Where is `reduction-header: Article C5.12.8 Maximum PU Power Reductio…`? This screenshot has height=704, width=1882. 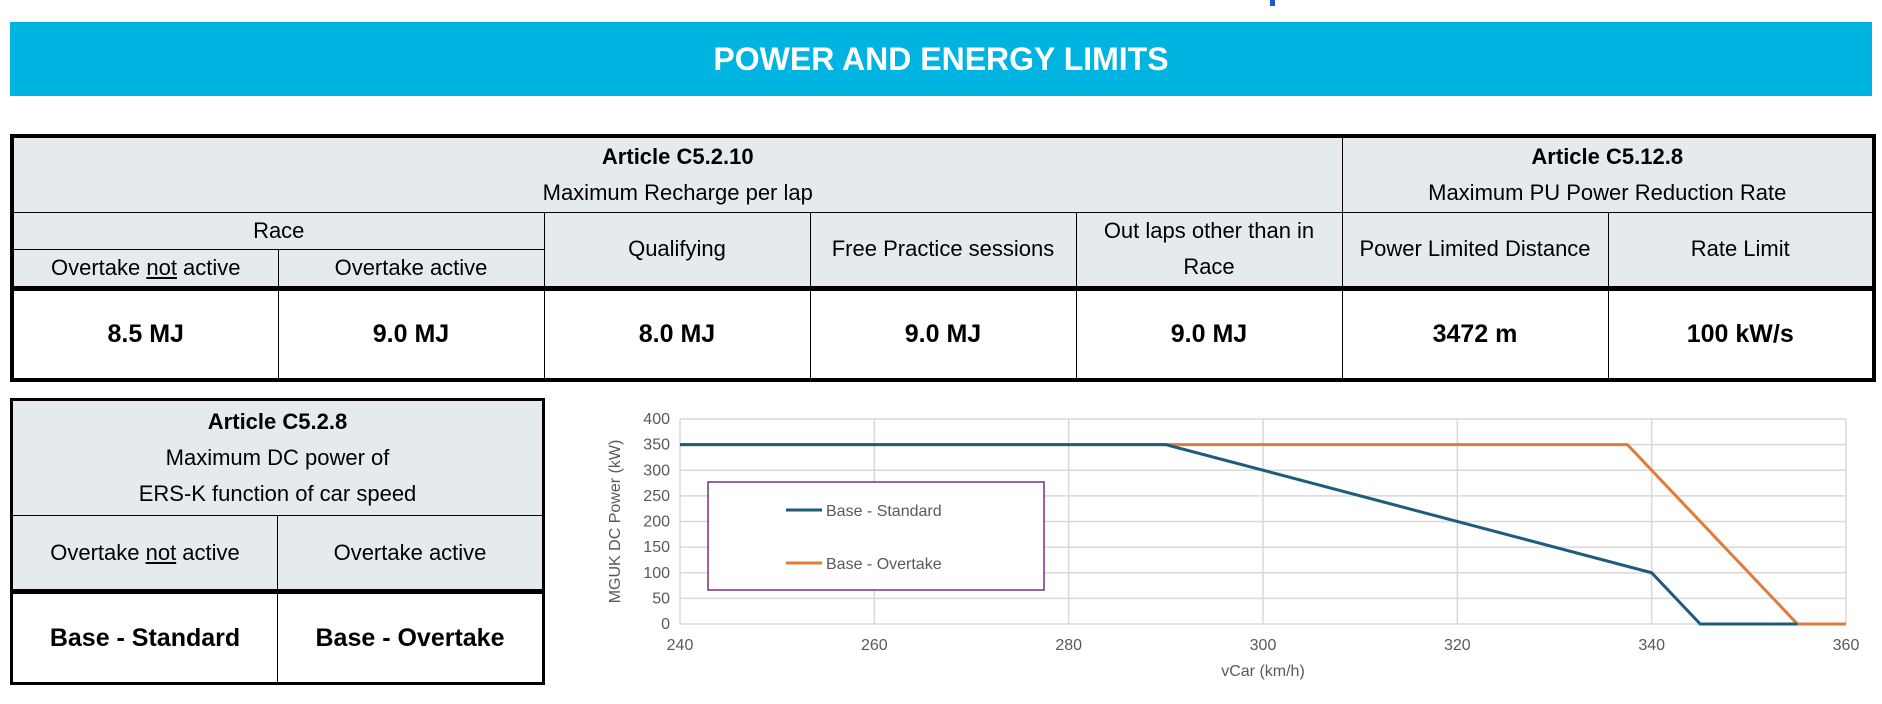
reduction-header: Article C5.12.8 Maximum PU Power Reductio… is located at coordinates (1608, 174).